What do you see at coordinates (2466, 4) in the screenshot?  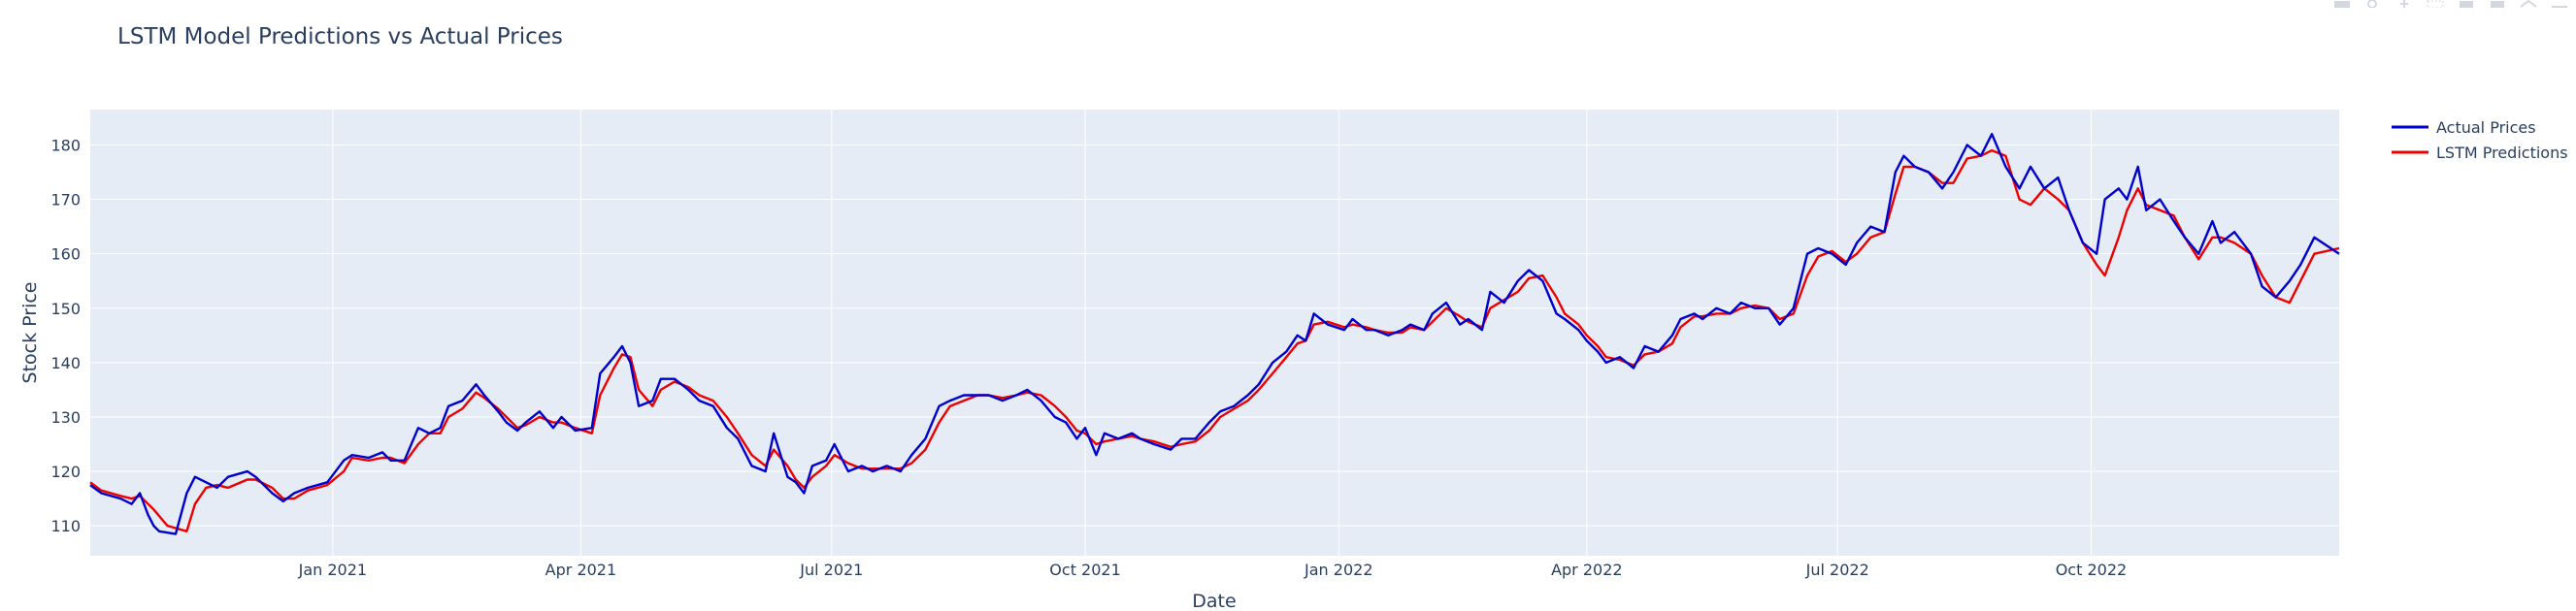 I see `zoom-in-icon` at bounding box center [2466, 4].